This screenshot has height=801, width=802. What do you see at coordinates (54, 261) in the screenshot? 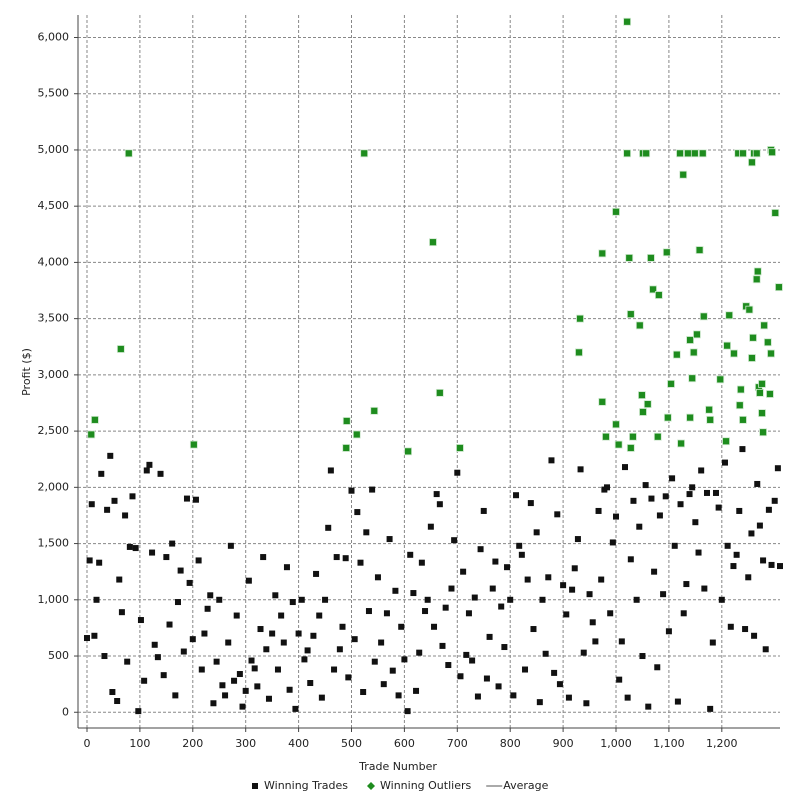
I see `y-tick-label: 4,000` at bounding box center [54, 261].